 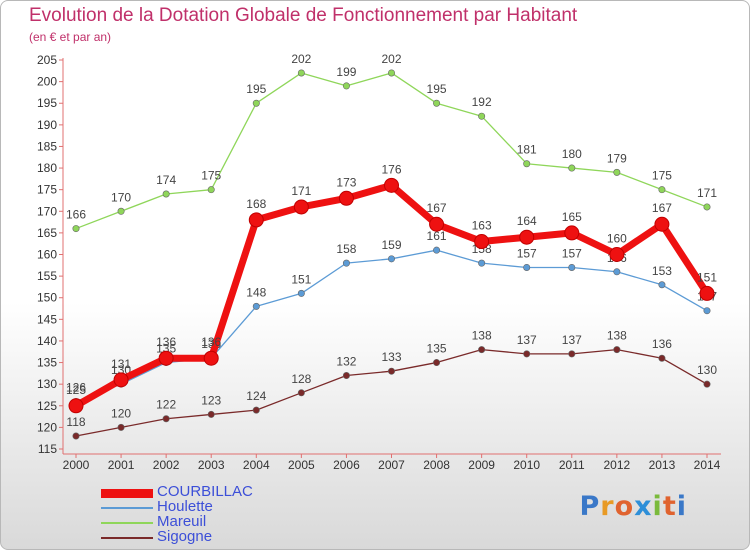 I want to click on data-label-courbillac: 125, so click(x=76, y=390).